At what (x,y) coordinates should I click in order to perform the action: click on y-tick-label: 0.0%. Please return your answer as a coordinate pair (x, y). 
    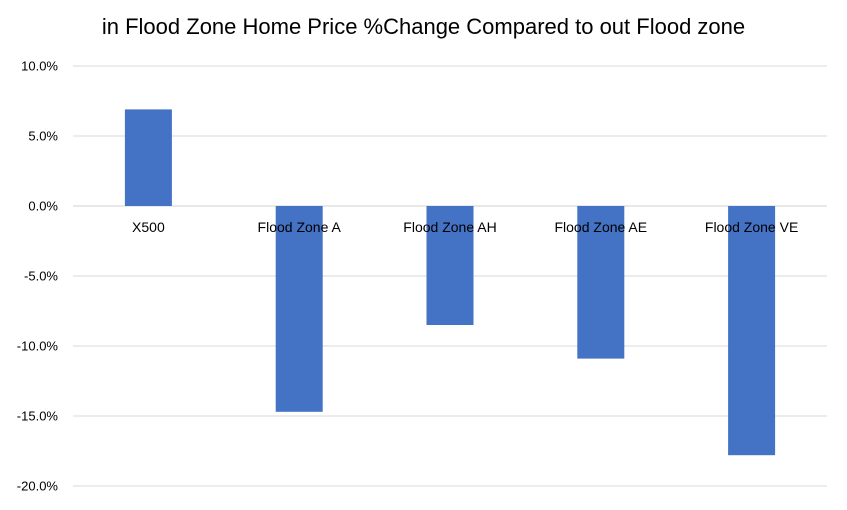
    Looking at the image, I should click on (43, 206).